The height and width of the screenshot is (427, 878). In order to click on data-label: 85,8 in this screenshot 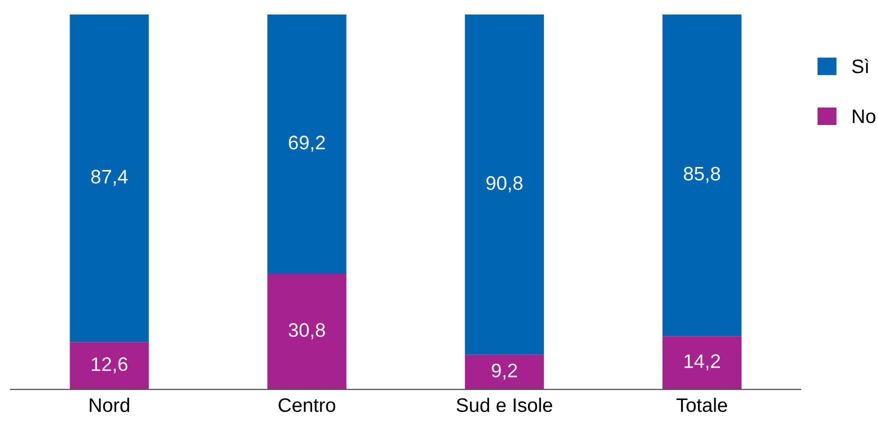, I will do `click(702, 174)`.